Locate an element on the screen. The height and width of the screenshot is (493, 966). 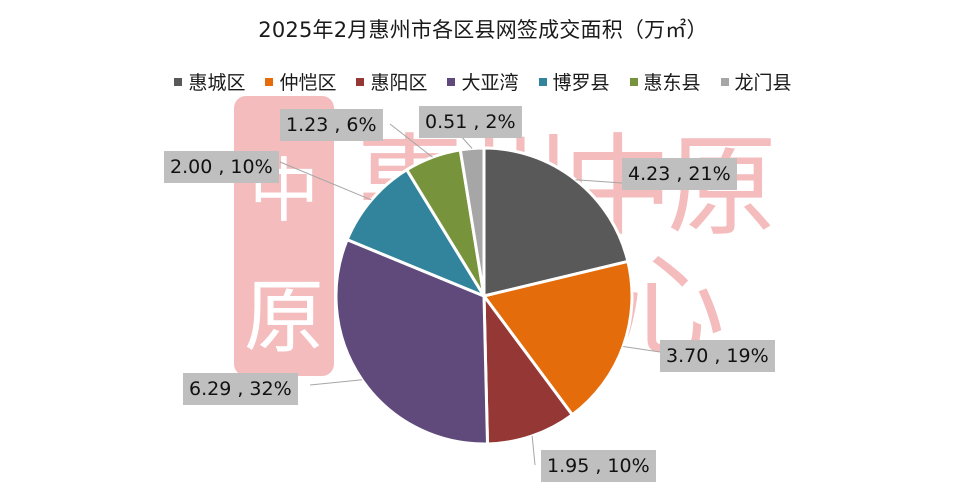
watermark-seal-char-2: 原 is located at coordinates (284, 317).